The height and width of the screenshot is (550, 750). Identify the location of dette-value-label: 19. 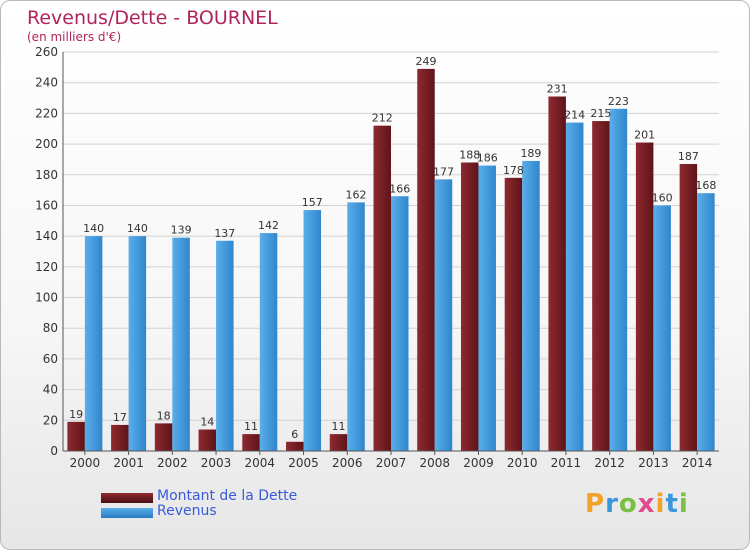
(76, 414).